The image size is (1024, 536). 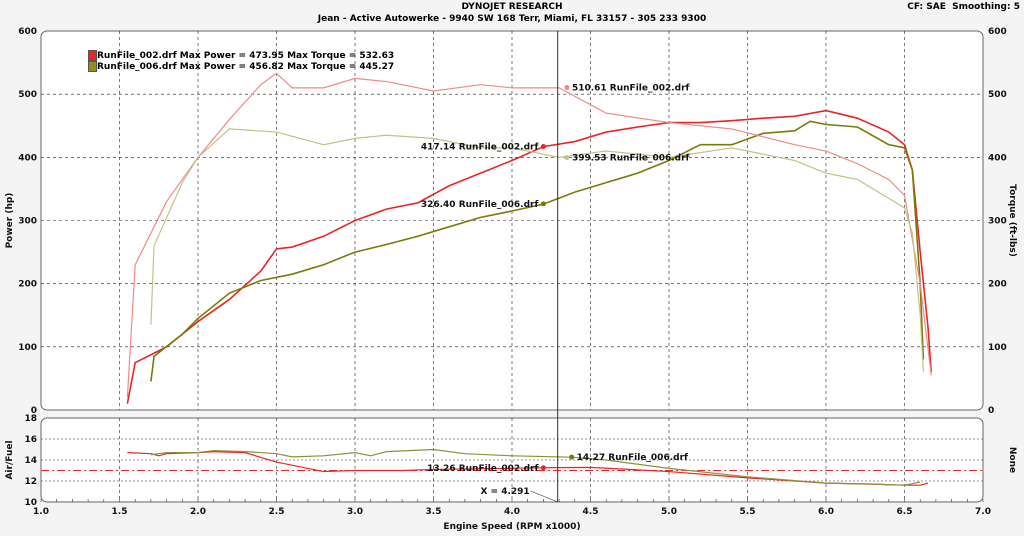 What do you see at coordinates (631, 159) in the screenshot?
I see `annotation-label: 399.53 RunFile_006.drf` at bounding box center [631, 159].